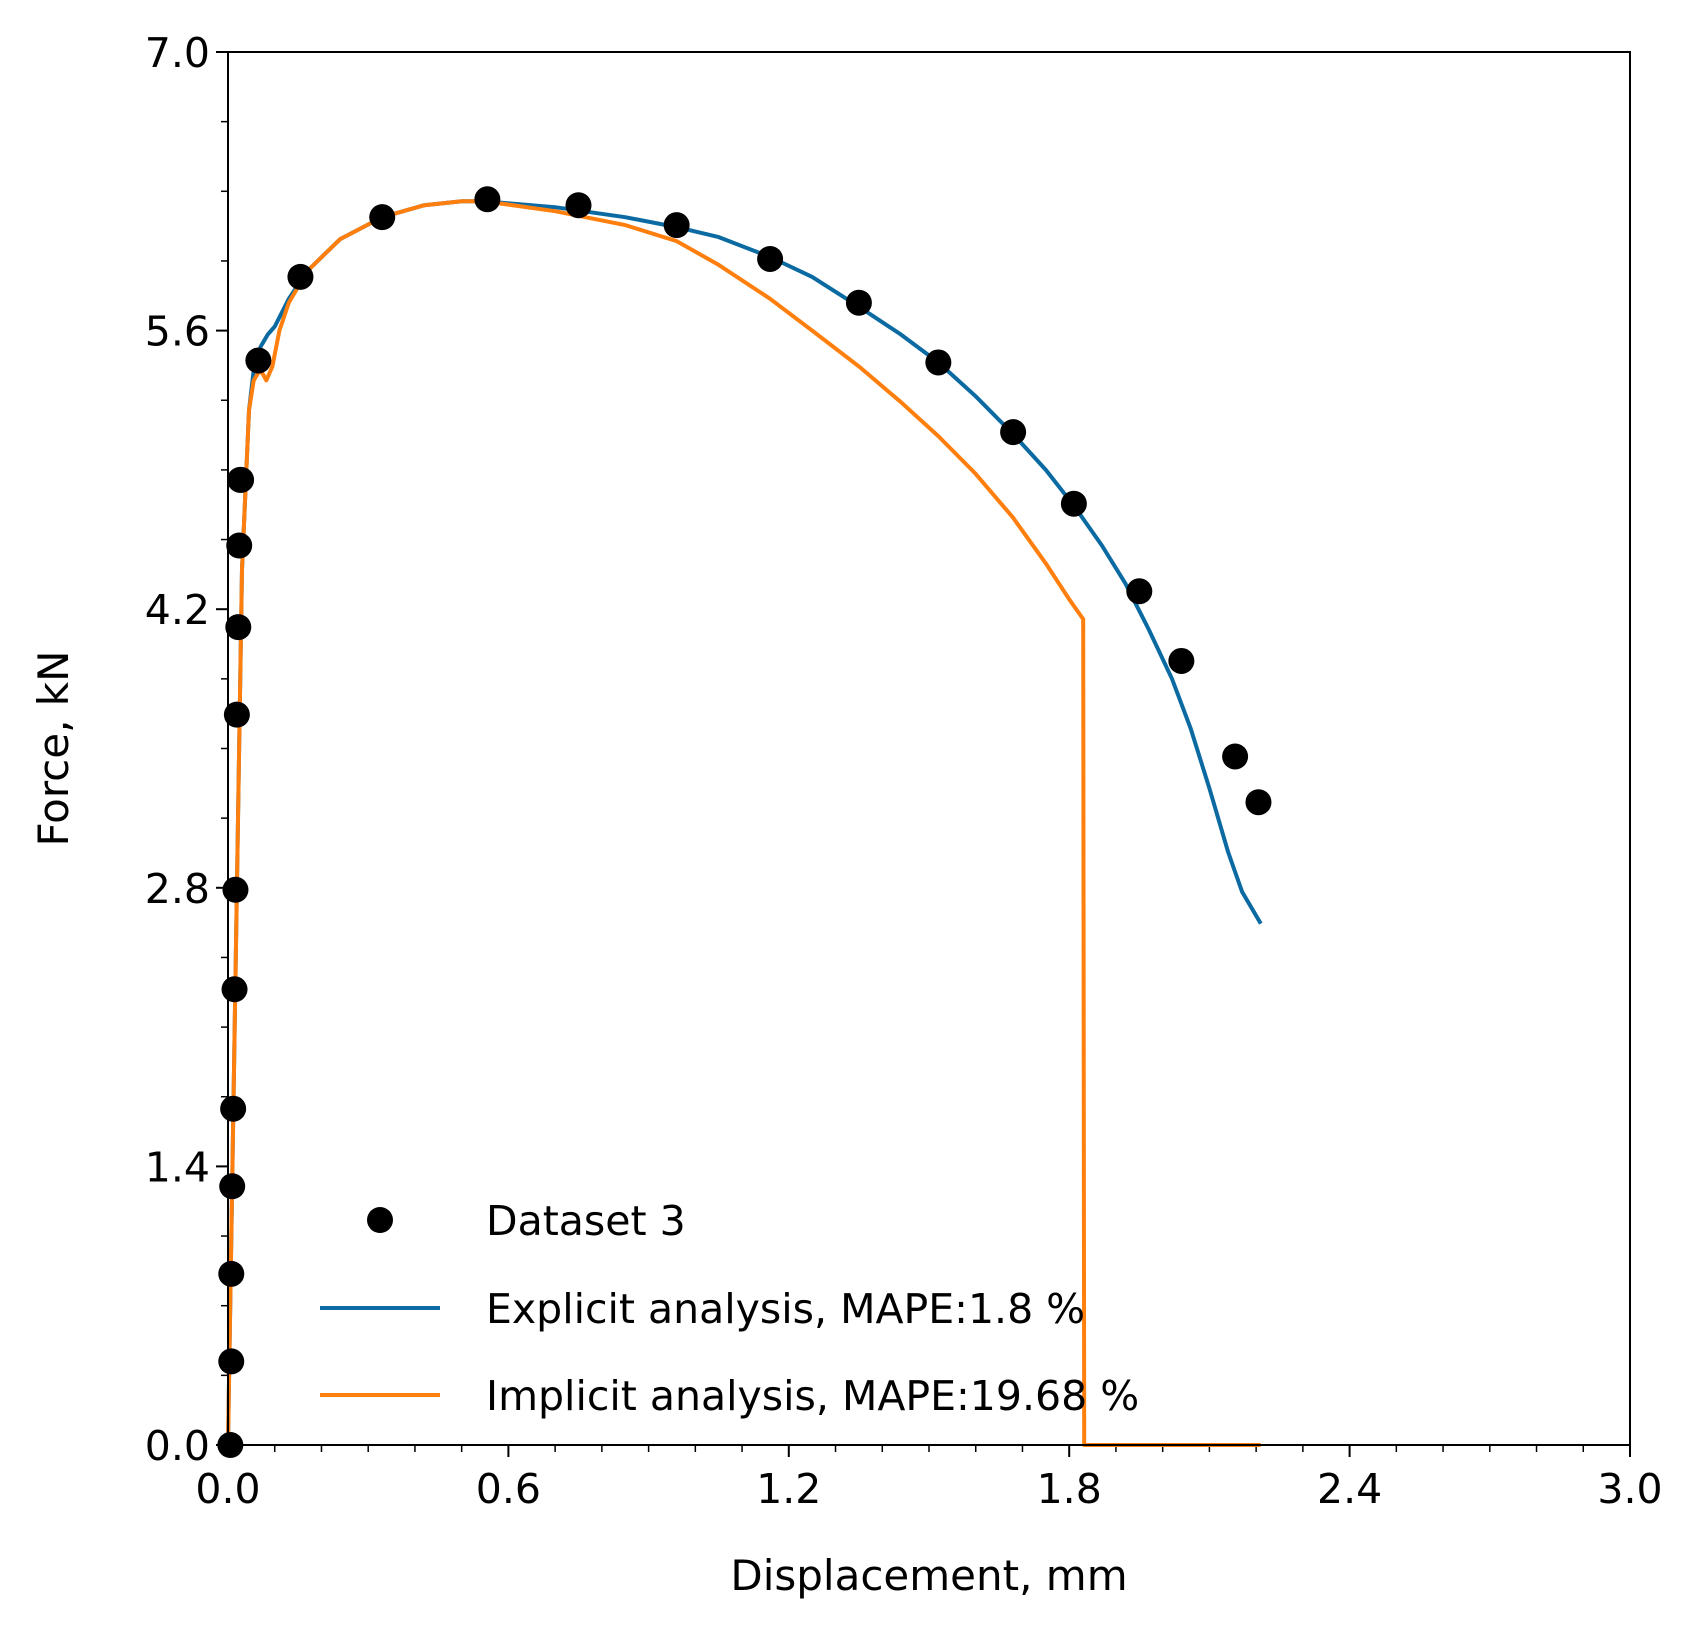 The image size is (1696, 1628). Describe the element at coordinates (177, 332) in the screenshot. I see `y-tick-label: 5.6` at that location.